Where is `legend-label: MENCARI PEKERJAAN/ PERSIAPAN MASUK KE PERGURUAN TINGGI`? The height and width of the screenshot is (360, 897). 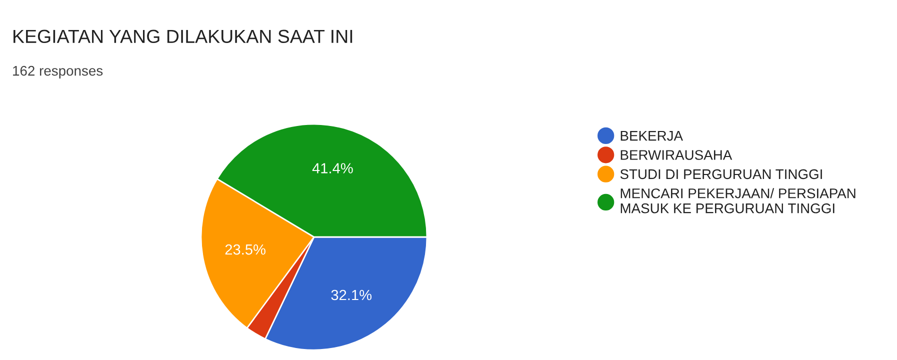
legend-label: MENCARI PEKERJAAN/ PERSIAPAN MASUK KE PERGURUAN TINGGI is located at coordinates (738, 201).